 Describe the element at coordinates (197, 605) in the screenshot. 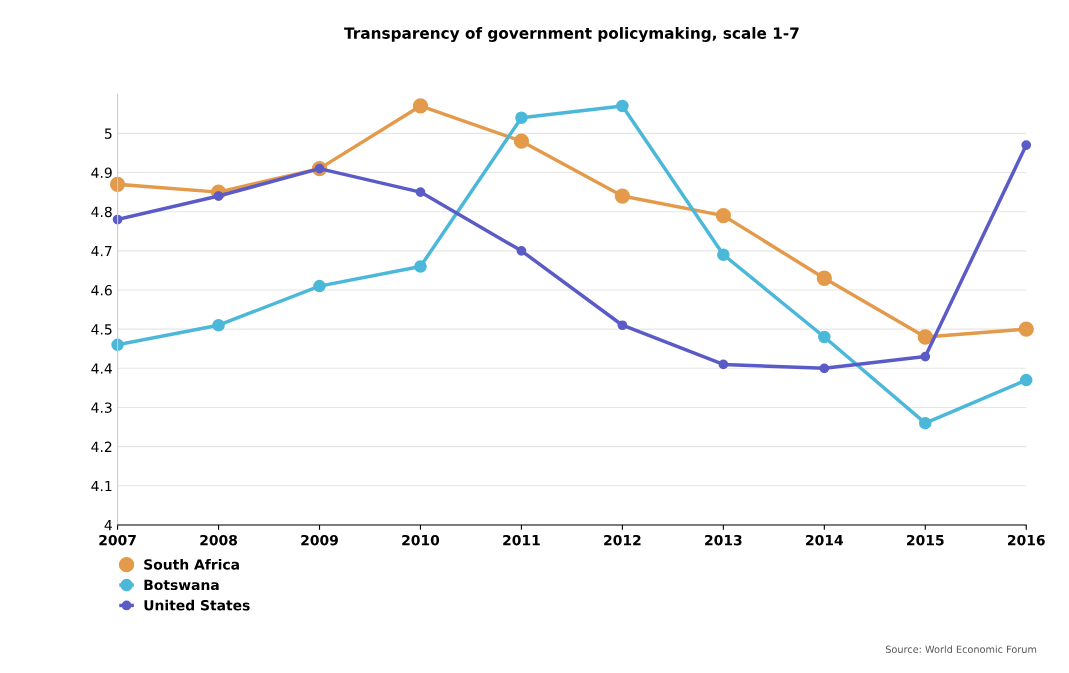

I see `legend-label: United States` at that location.